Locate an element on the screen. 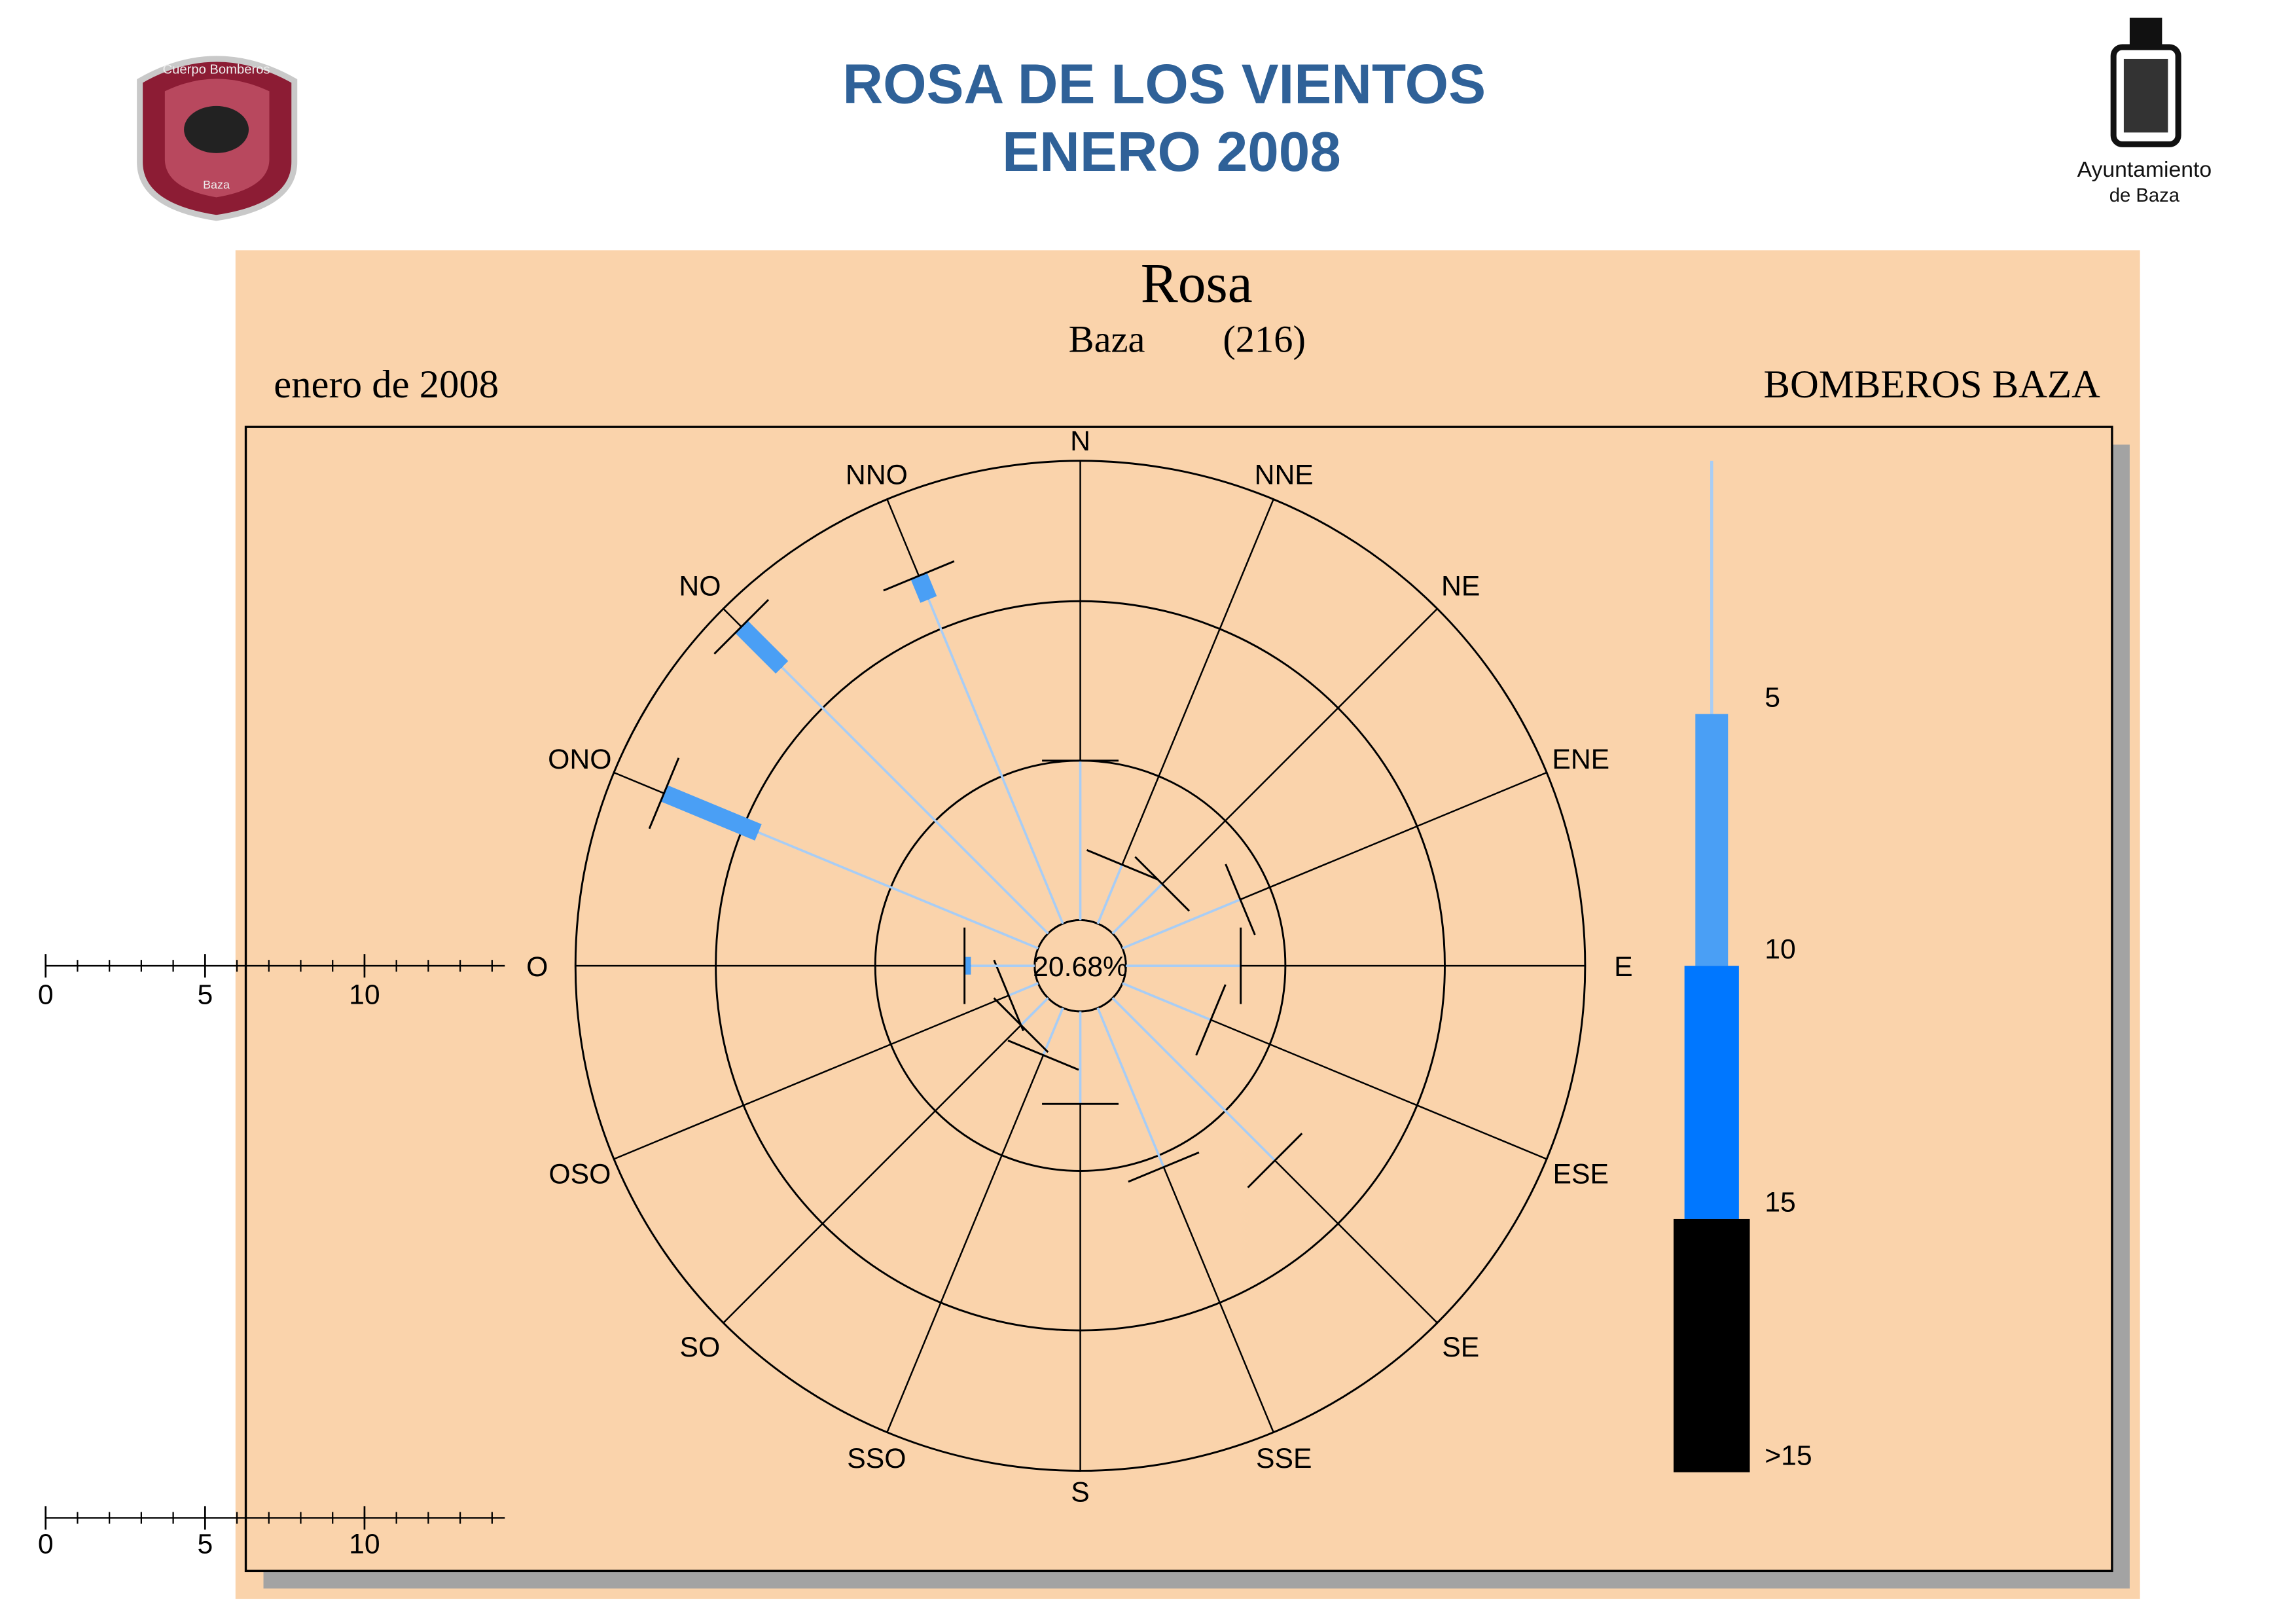 The height and width of the screenshot is (1623, 2296). direction-label: NNE is located at coordinates (1284, 475).